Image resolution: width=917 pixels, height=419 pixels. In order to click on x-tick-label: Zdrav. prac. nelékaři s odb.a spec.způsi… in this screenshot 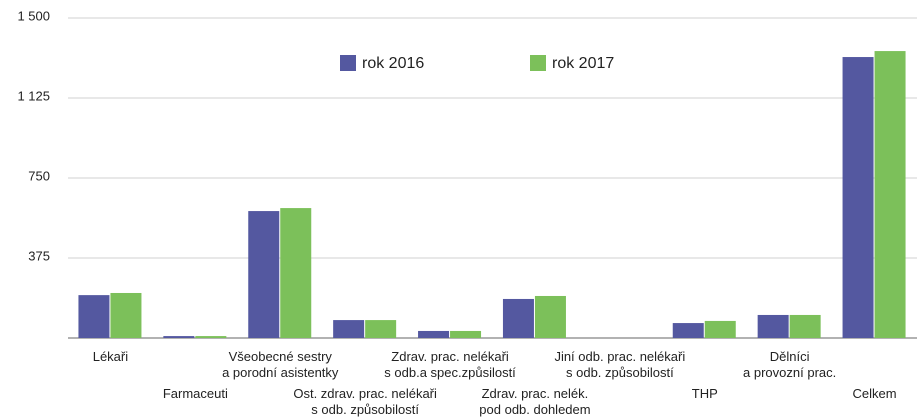, I will do `click(450, 364)`.